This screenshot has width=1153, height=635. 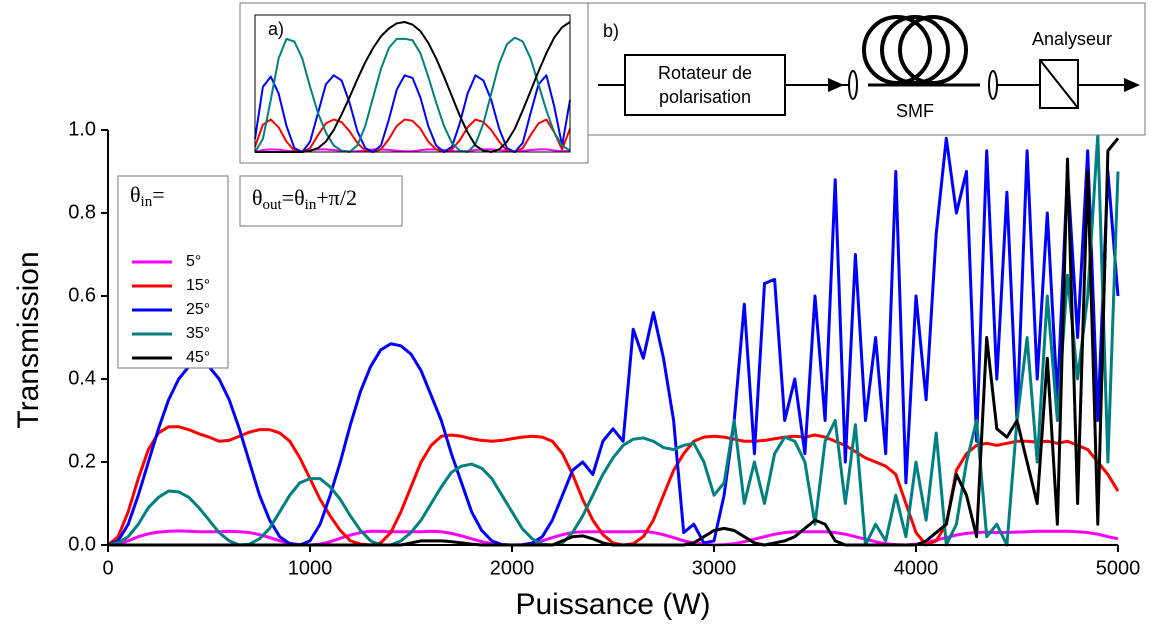 What do you see at coordinates (612, 604) in the screenshot?
I see `x-axis-title: Puissance (W)` at bounding box center [612, 604].